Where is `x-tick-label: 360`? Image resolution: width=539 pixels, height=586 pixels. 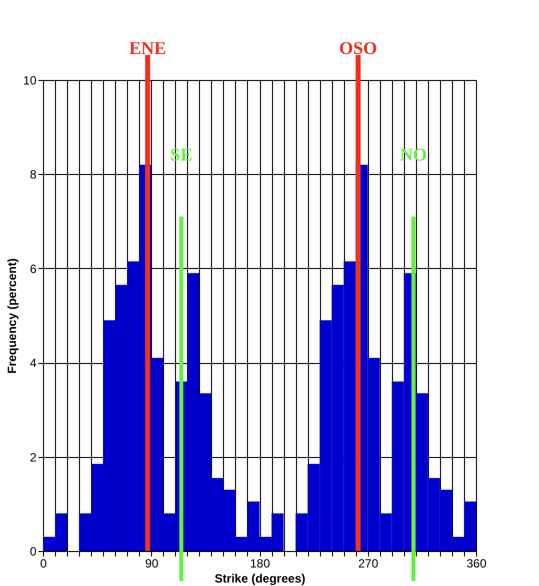 x-tick-label: 360 is located at coordinates (476, 563).